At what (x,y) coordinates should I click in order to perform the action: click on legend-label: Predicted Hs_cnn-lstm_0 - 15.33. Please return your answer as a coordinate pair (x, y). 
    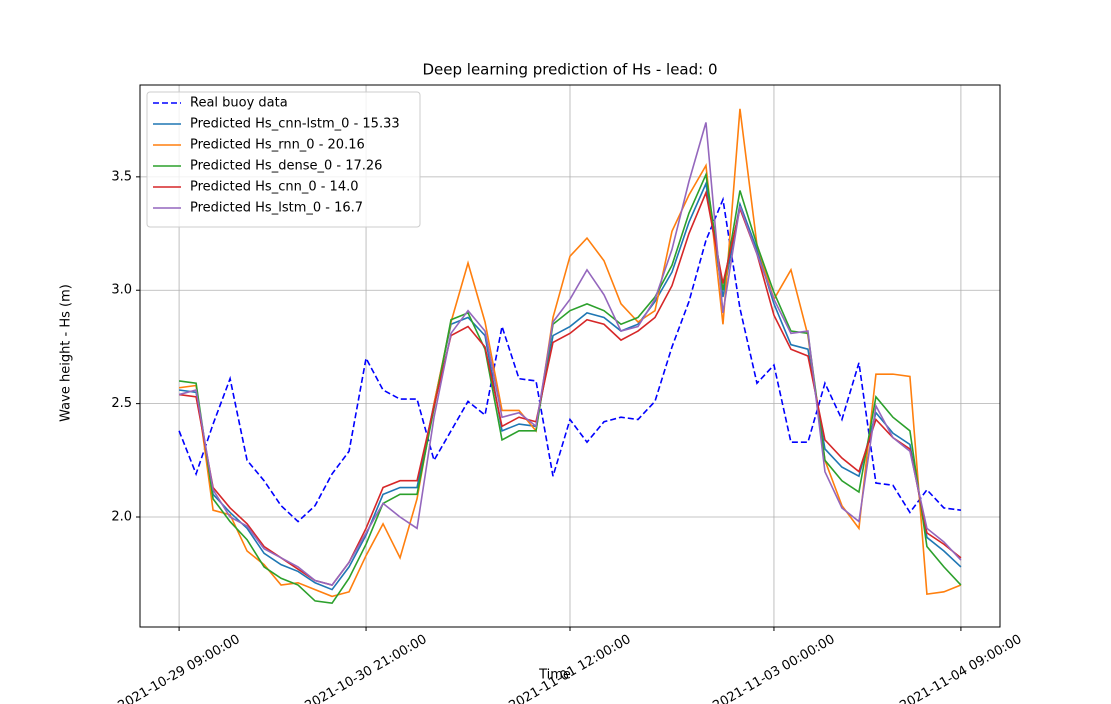
    Looking at the image, I should click on (295, 124).